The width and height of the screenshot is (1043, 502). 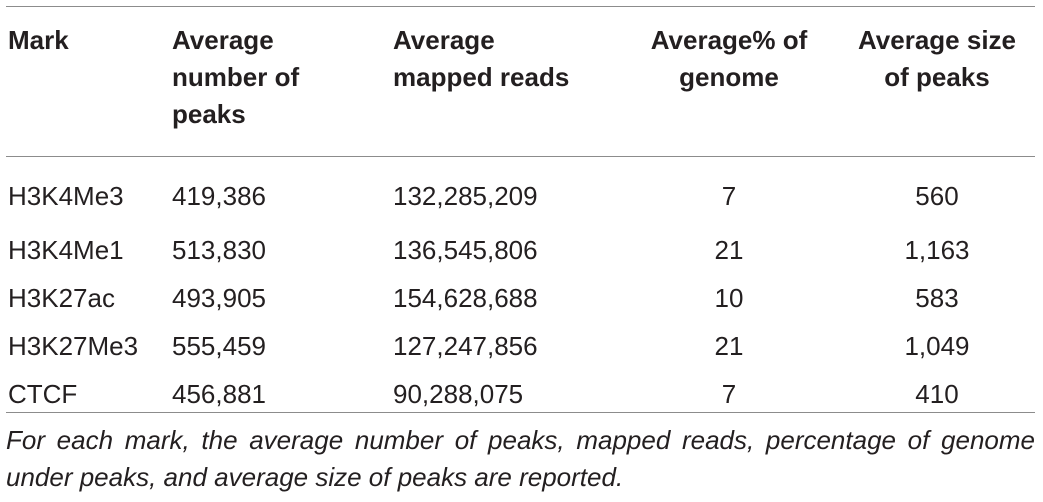 What do you see at coordinates (937, 249) in the screenshot?
I see `cell-size: 1,163` at bounding box center [937, 249].